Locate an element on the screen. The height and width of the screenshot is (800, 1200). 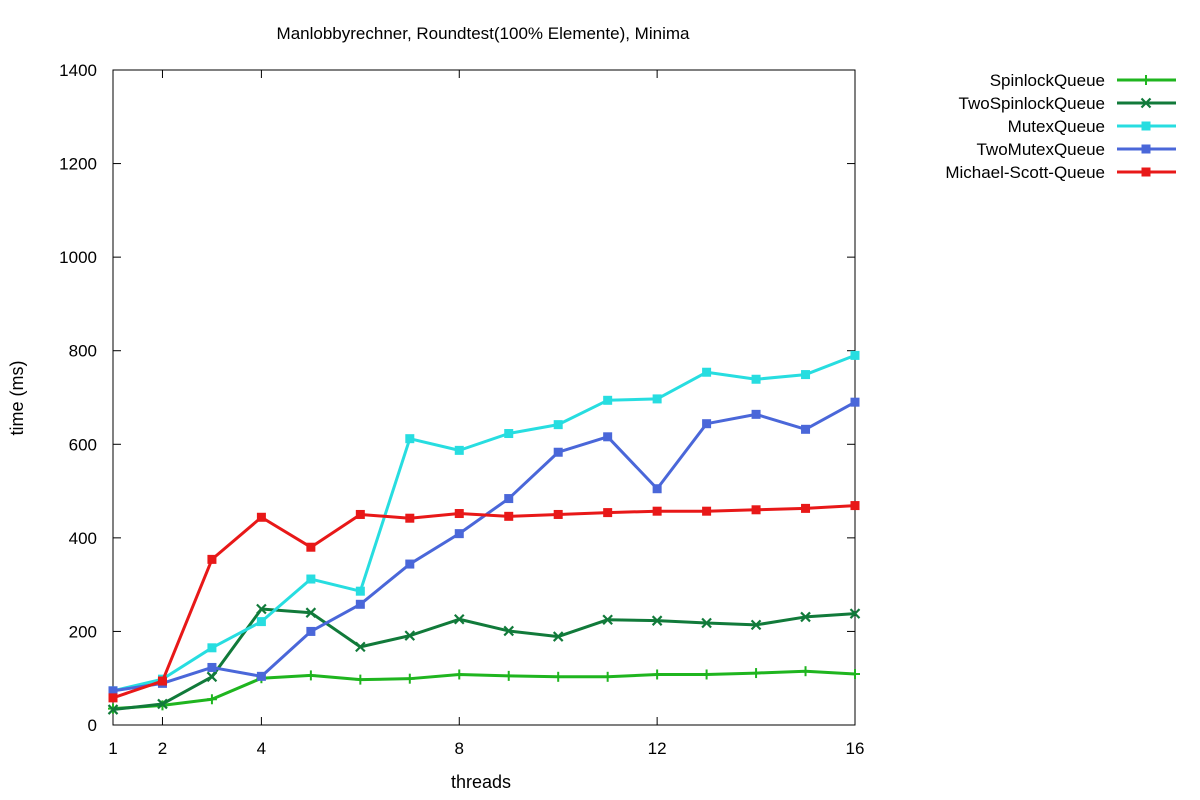
legend-label: TwoSpinlockQueue is located at coordinates (1032, 103).